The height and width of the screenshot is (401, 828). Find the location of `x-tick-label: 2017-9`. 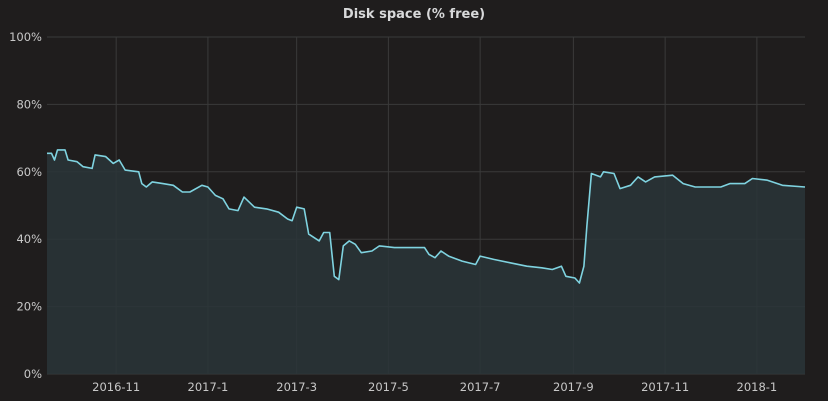

x-tick-label: 2017-9 is located at coordinates (573, 387).